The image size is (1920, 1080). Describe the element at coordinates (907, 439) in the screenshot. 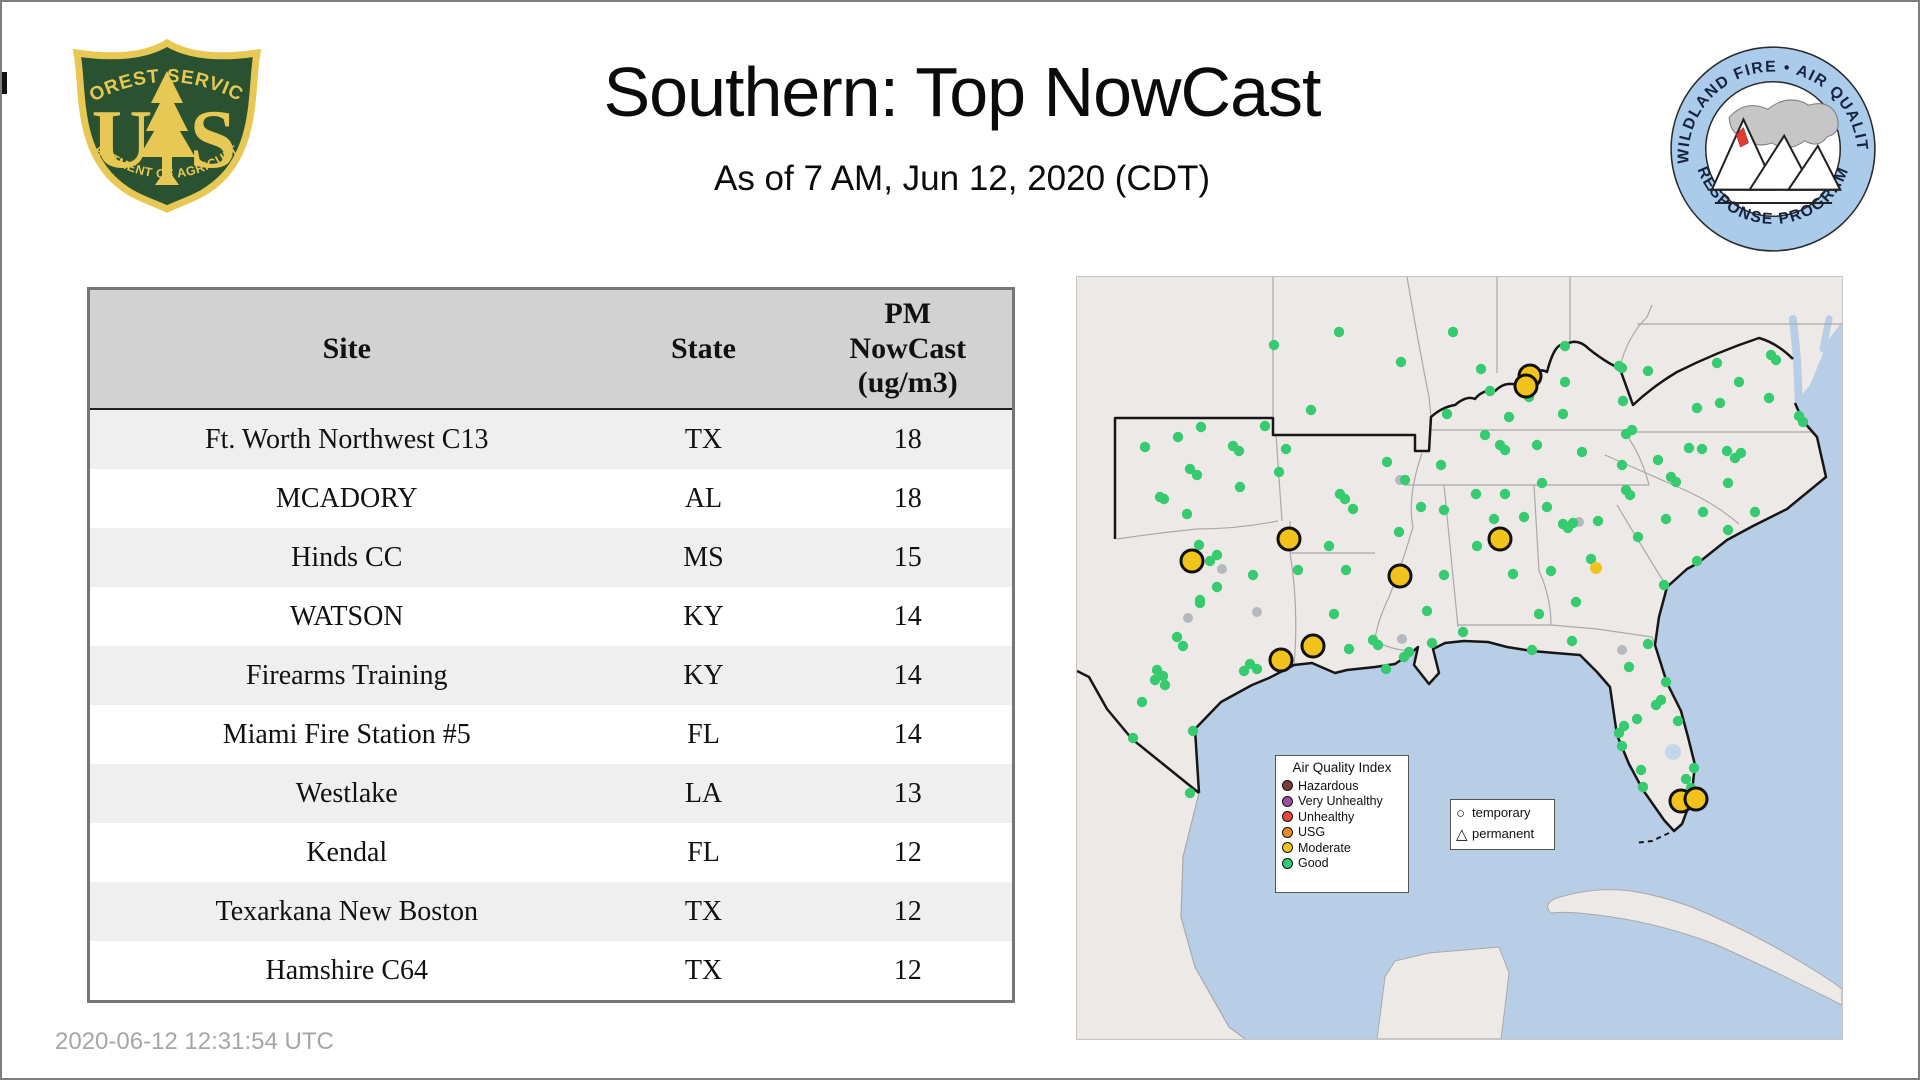

I see `pm-value-cell: 18` at that location.